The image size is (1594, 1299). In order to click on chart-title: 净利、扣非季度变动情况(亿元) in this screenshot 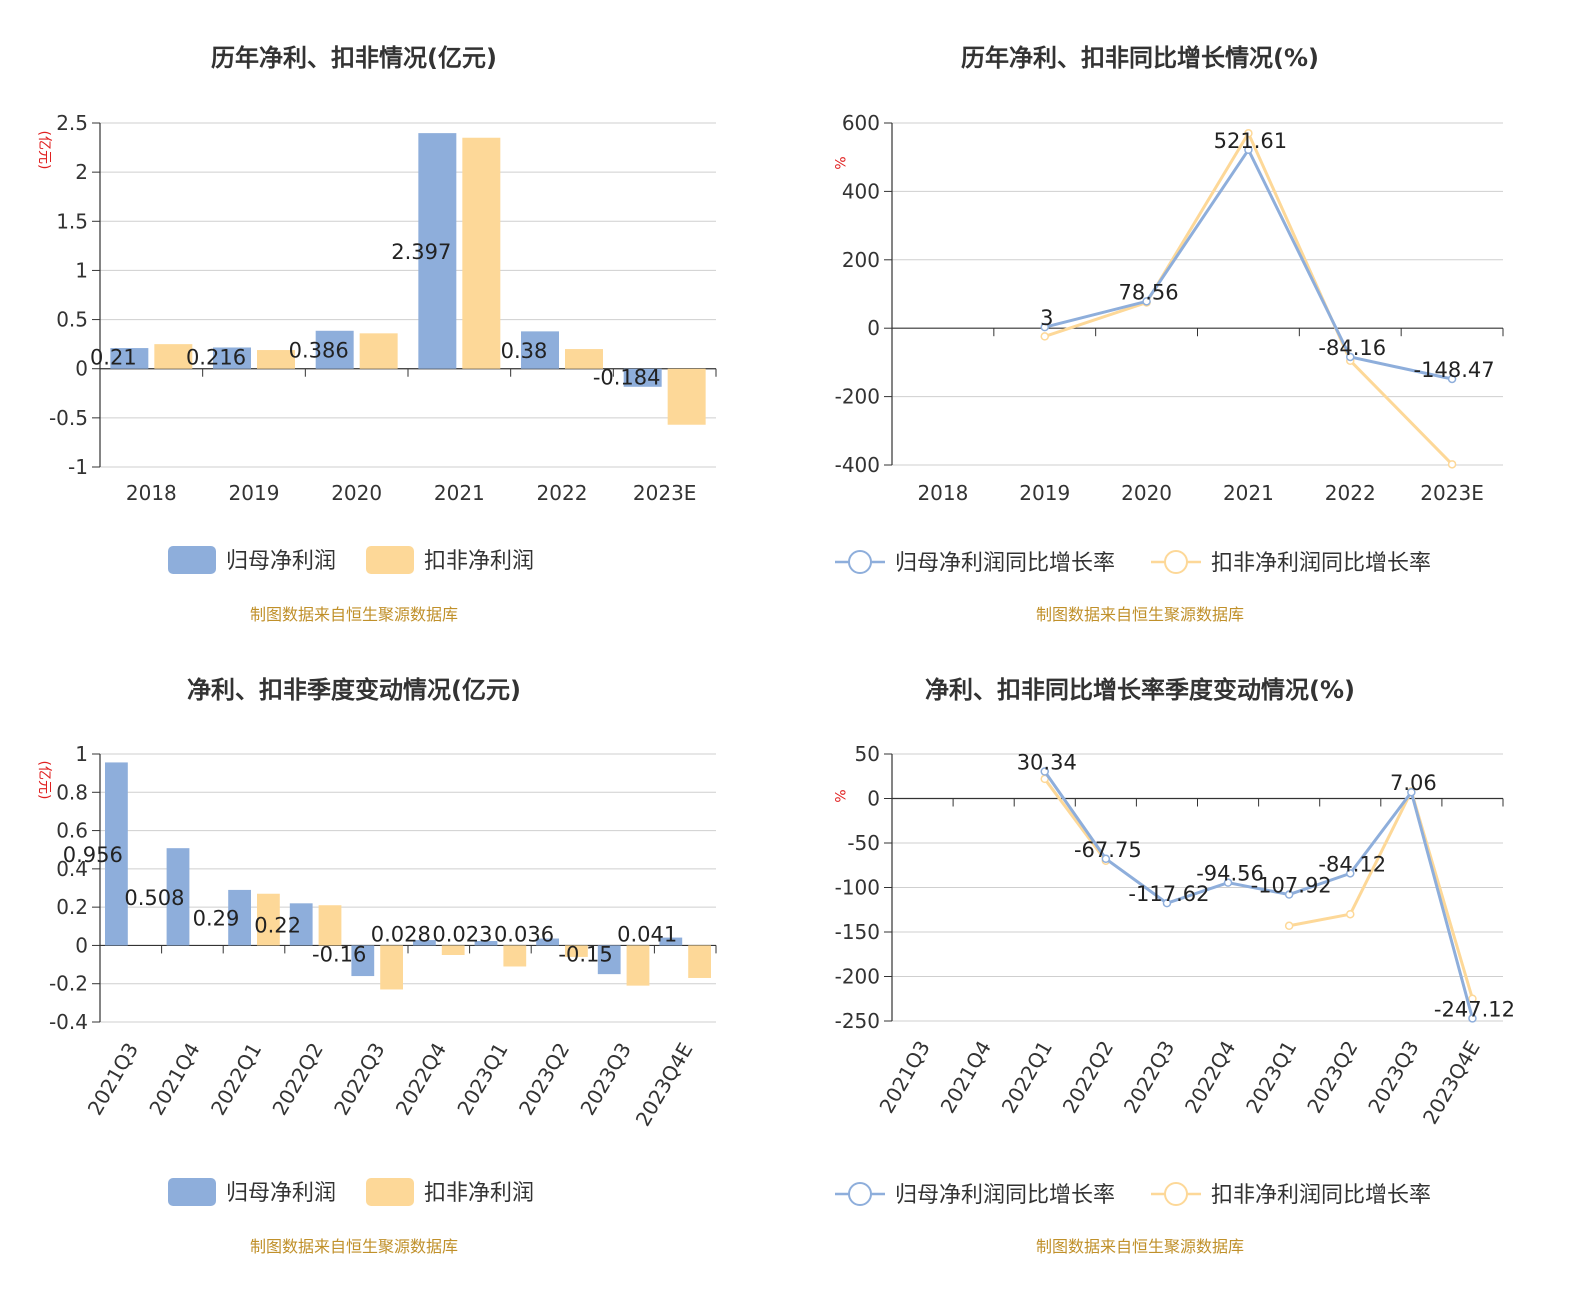, I will do `click(354, 690)`.